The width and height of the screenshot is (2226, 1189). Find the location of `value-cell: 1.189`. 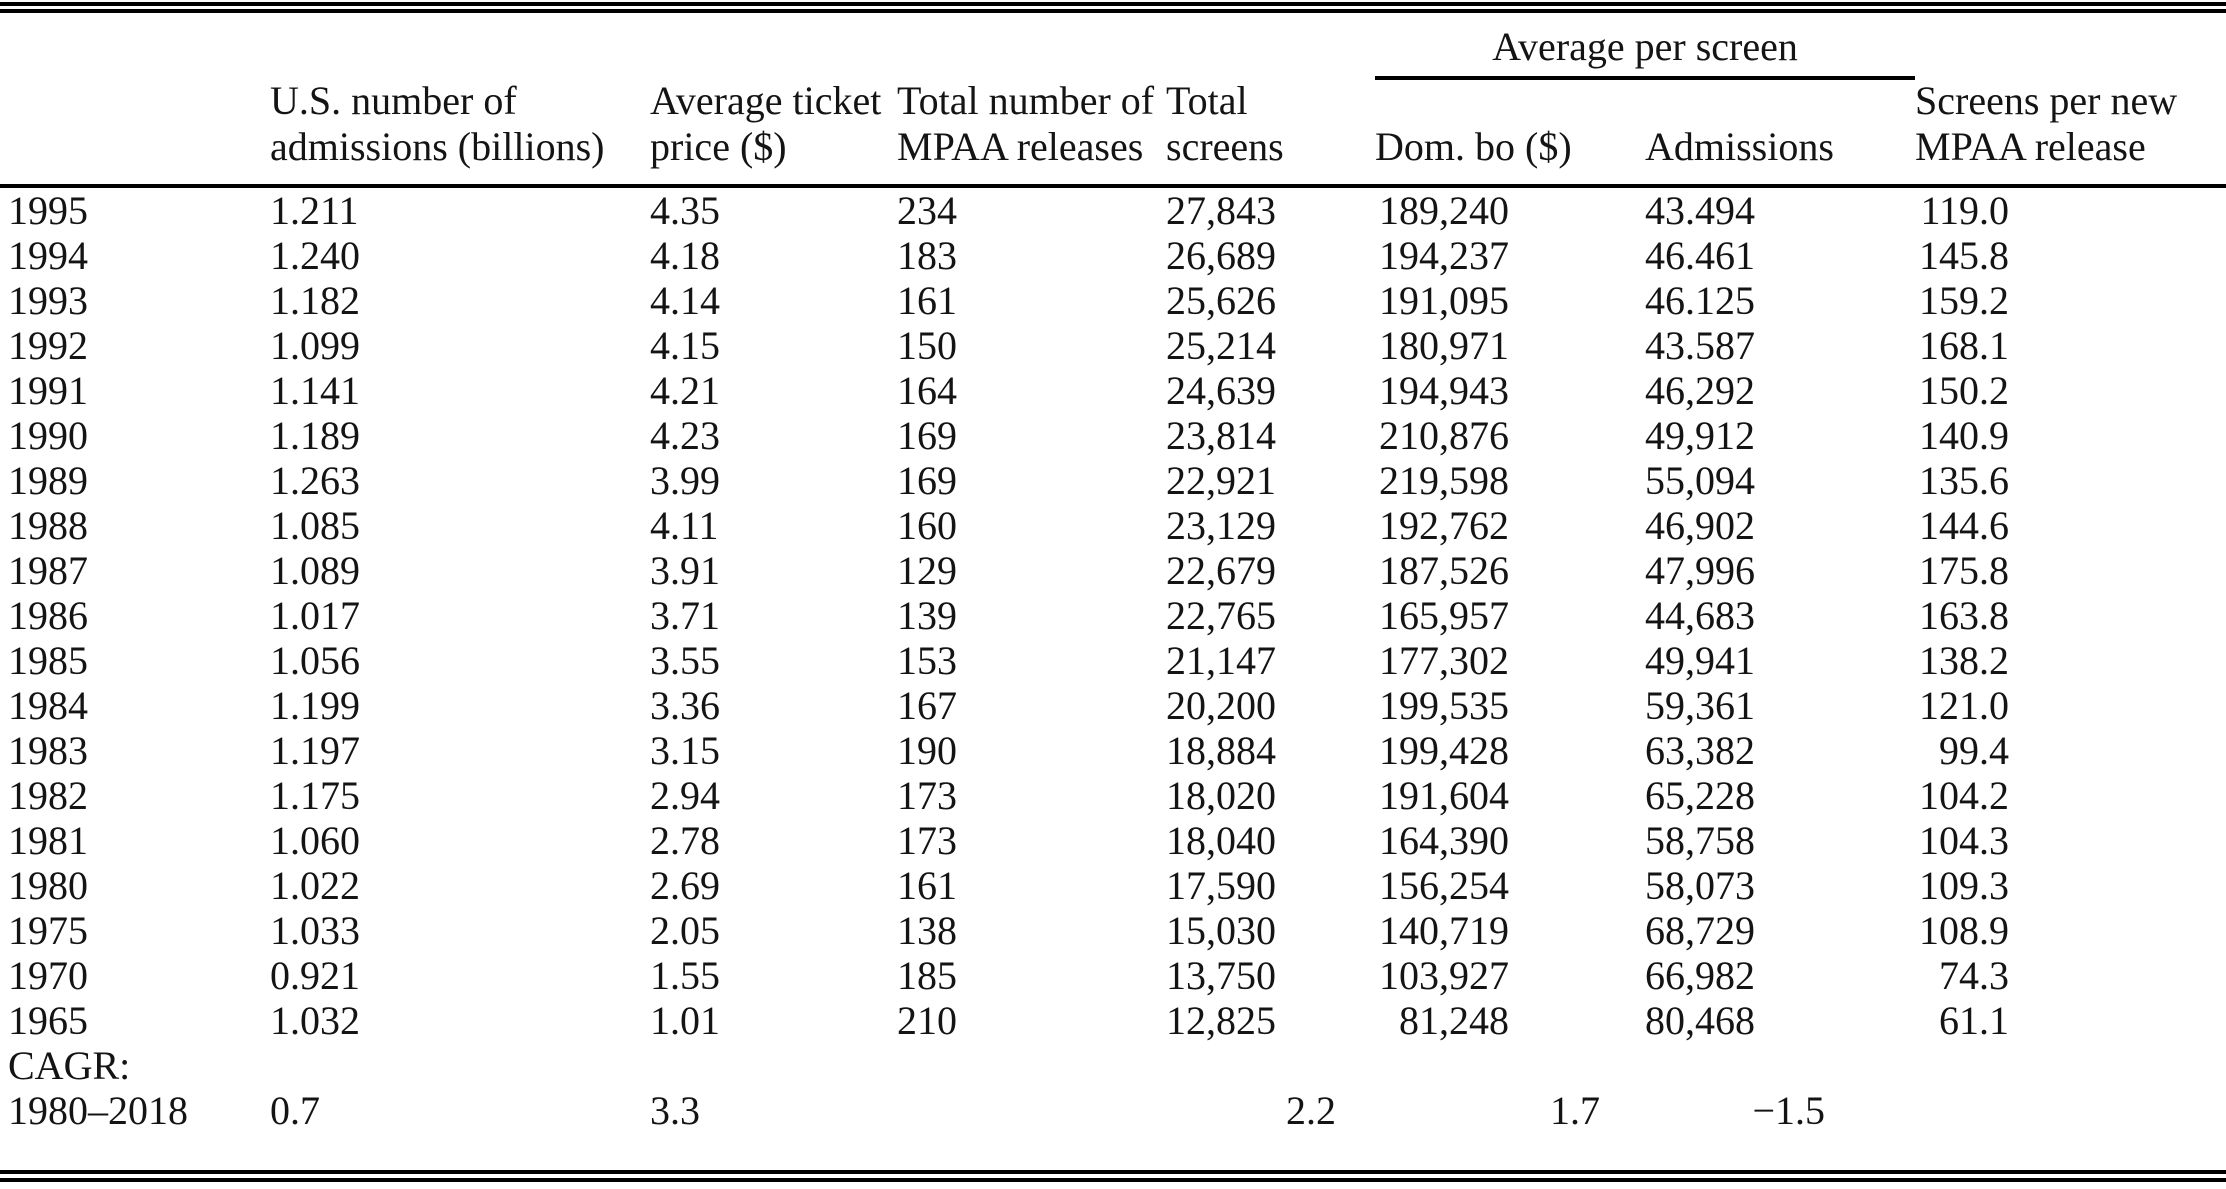

value-cell: 1.189 is located at coordinates (315, 435).